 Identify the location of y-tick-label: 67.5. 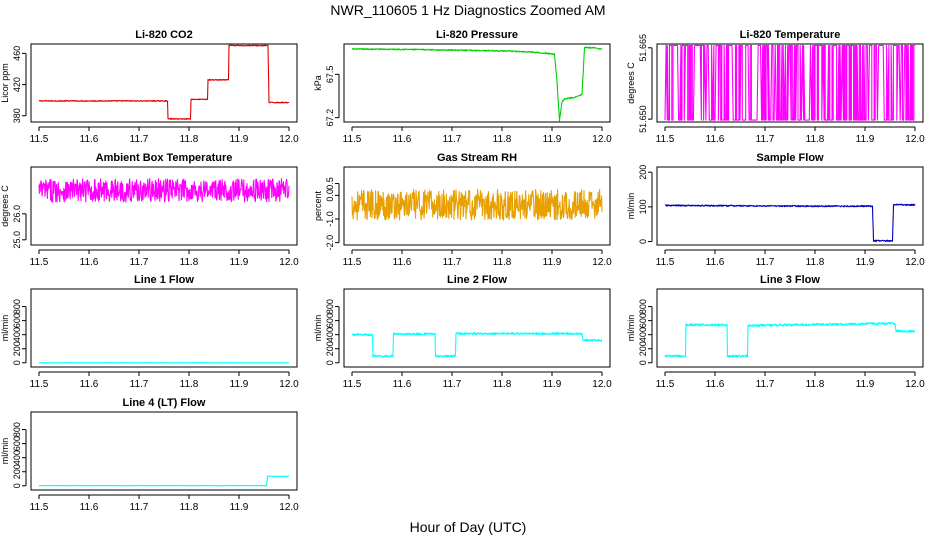
(330, 75).